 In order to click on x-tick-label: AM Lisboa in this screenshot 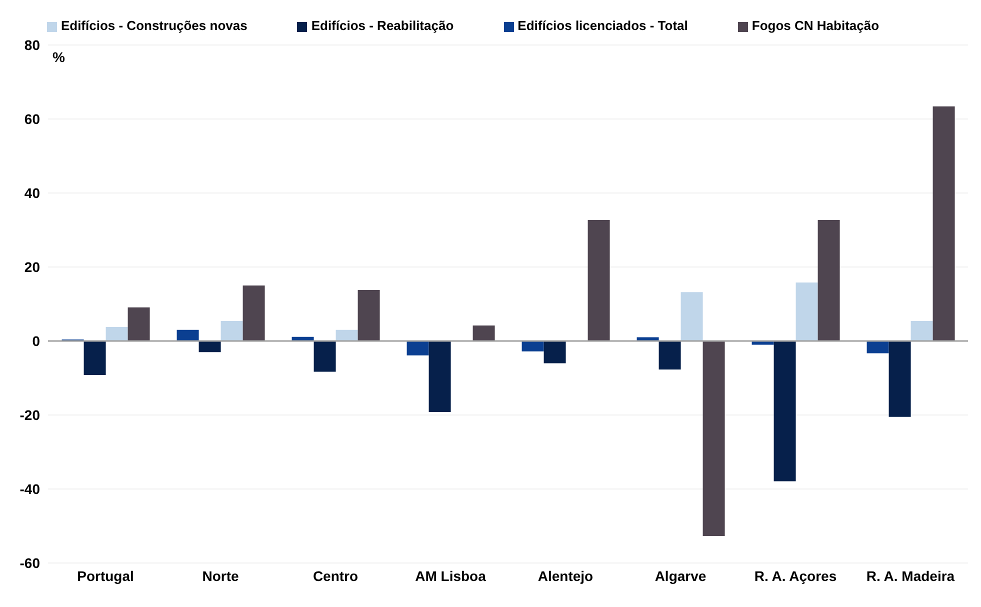, I will do `click(450, 576)`.